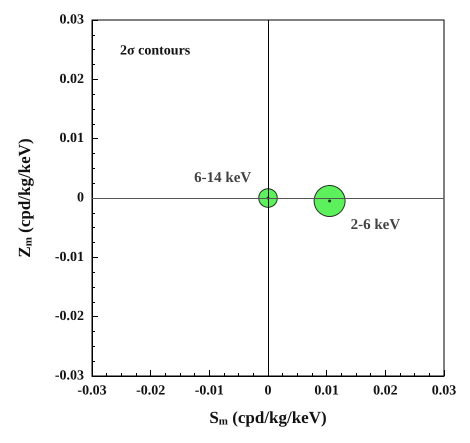 The width and height of the screenshot is (470, 443). I want to click on y-tick-label: 0.03, so click(72, 20).